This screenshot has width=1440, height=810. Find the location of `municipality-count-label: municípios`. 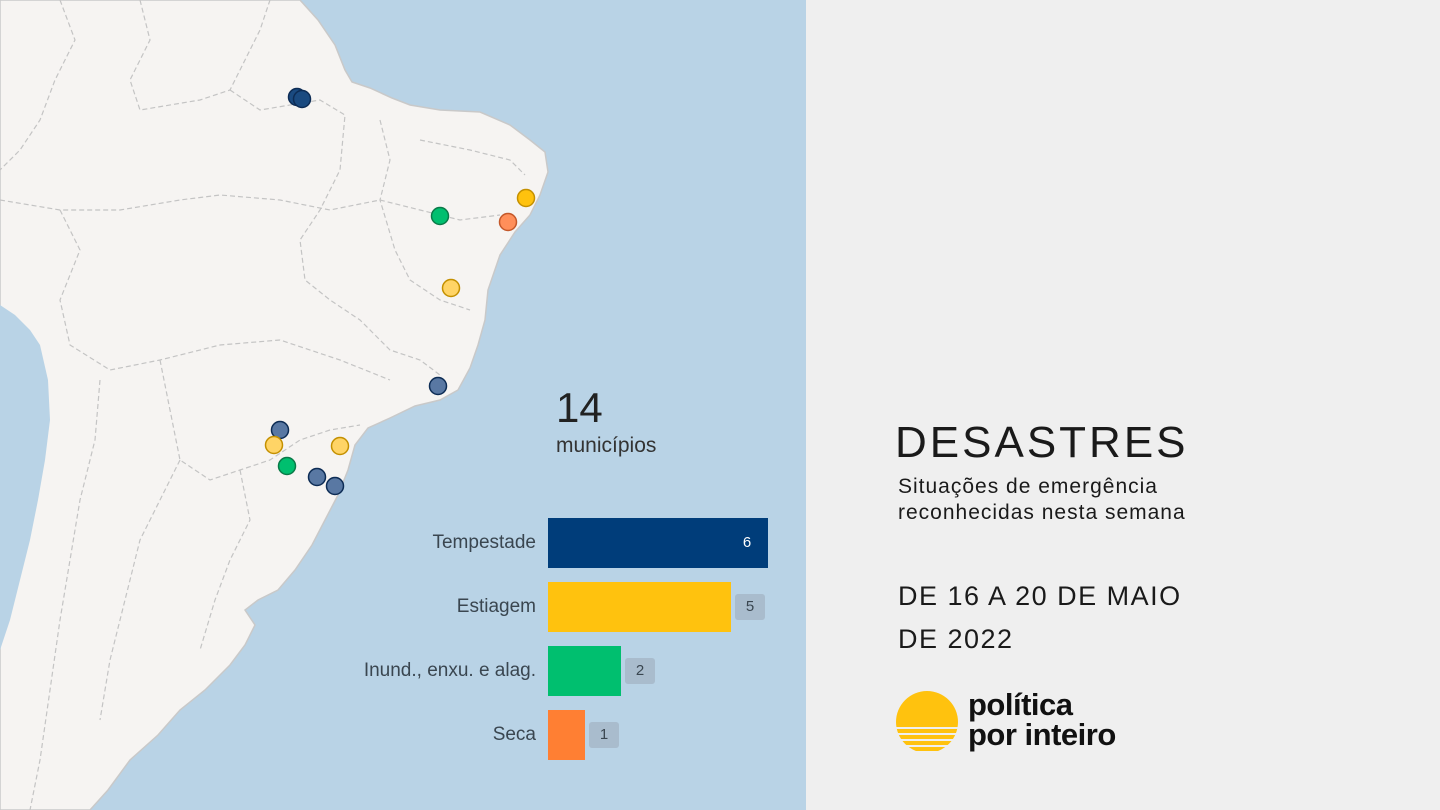

municipality-count-label: municípios is located at coordinates (606, 445).